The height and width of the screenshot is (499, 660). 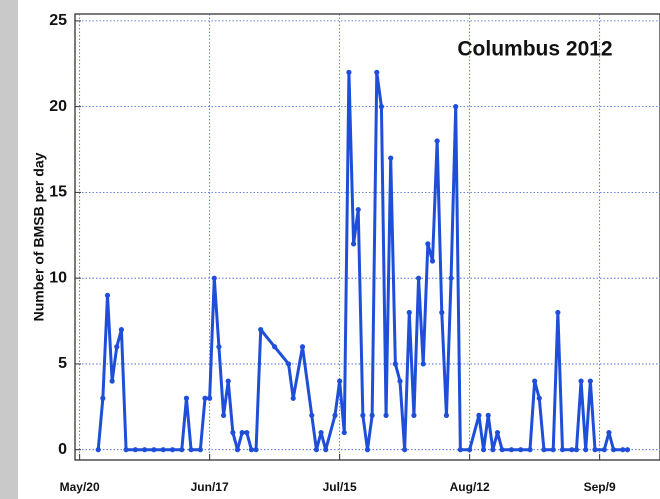 I want to click on side-strip, so click(x=9, y=249).